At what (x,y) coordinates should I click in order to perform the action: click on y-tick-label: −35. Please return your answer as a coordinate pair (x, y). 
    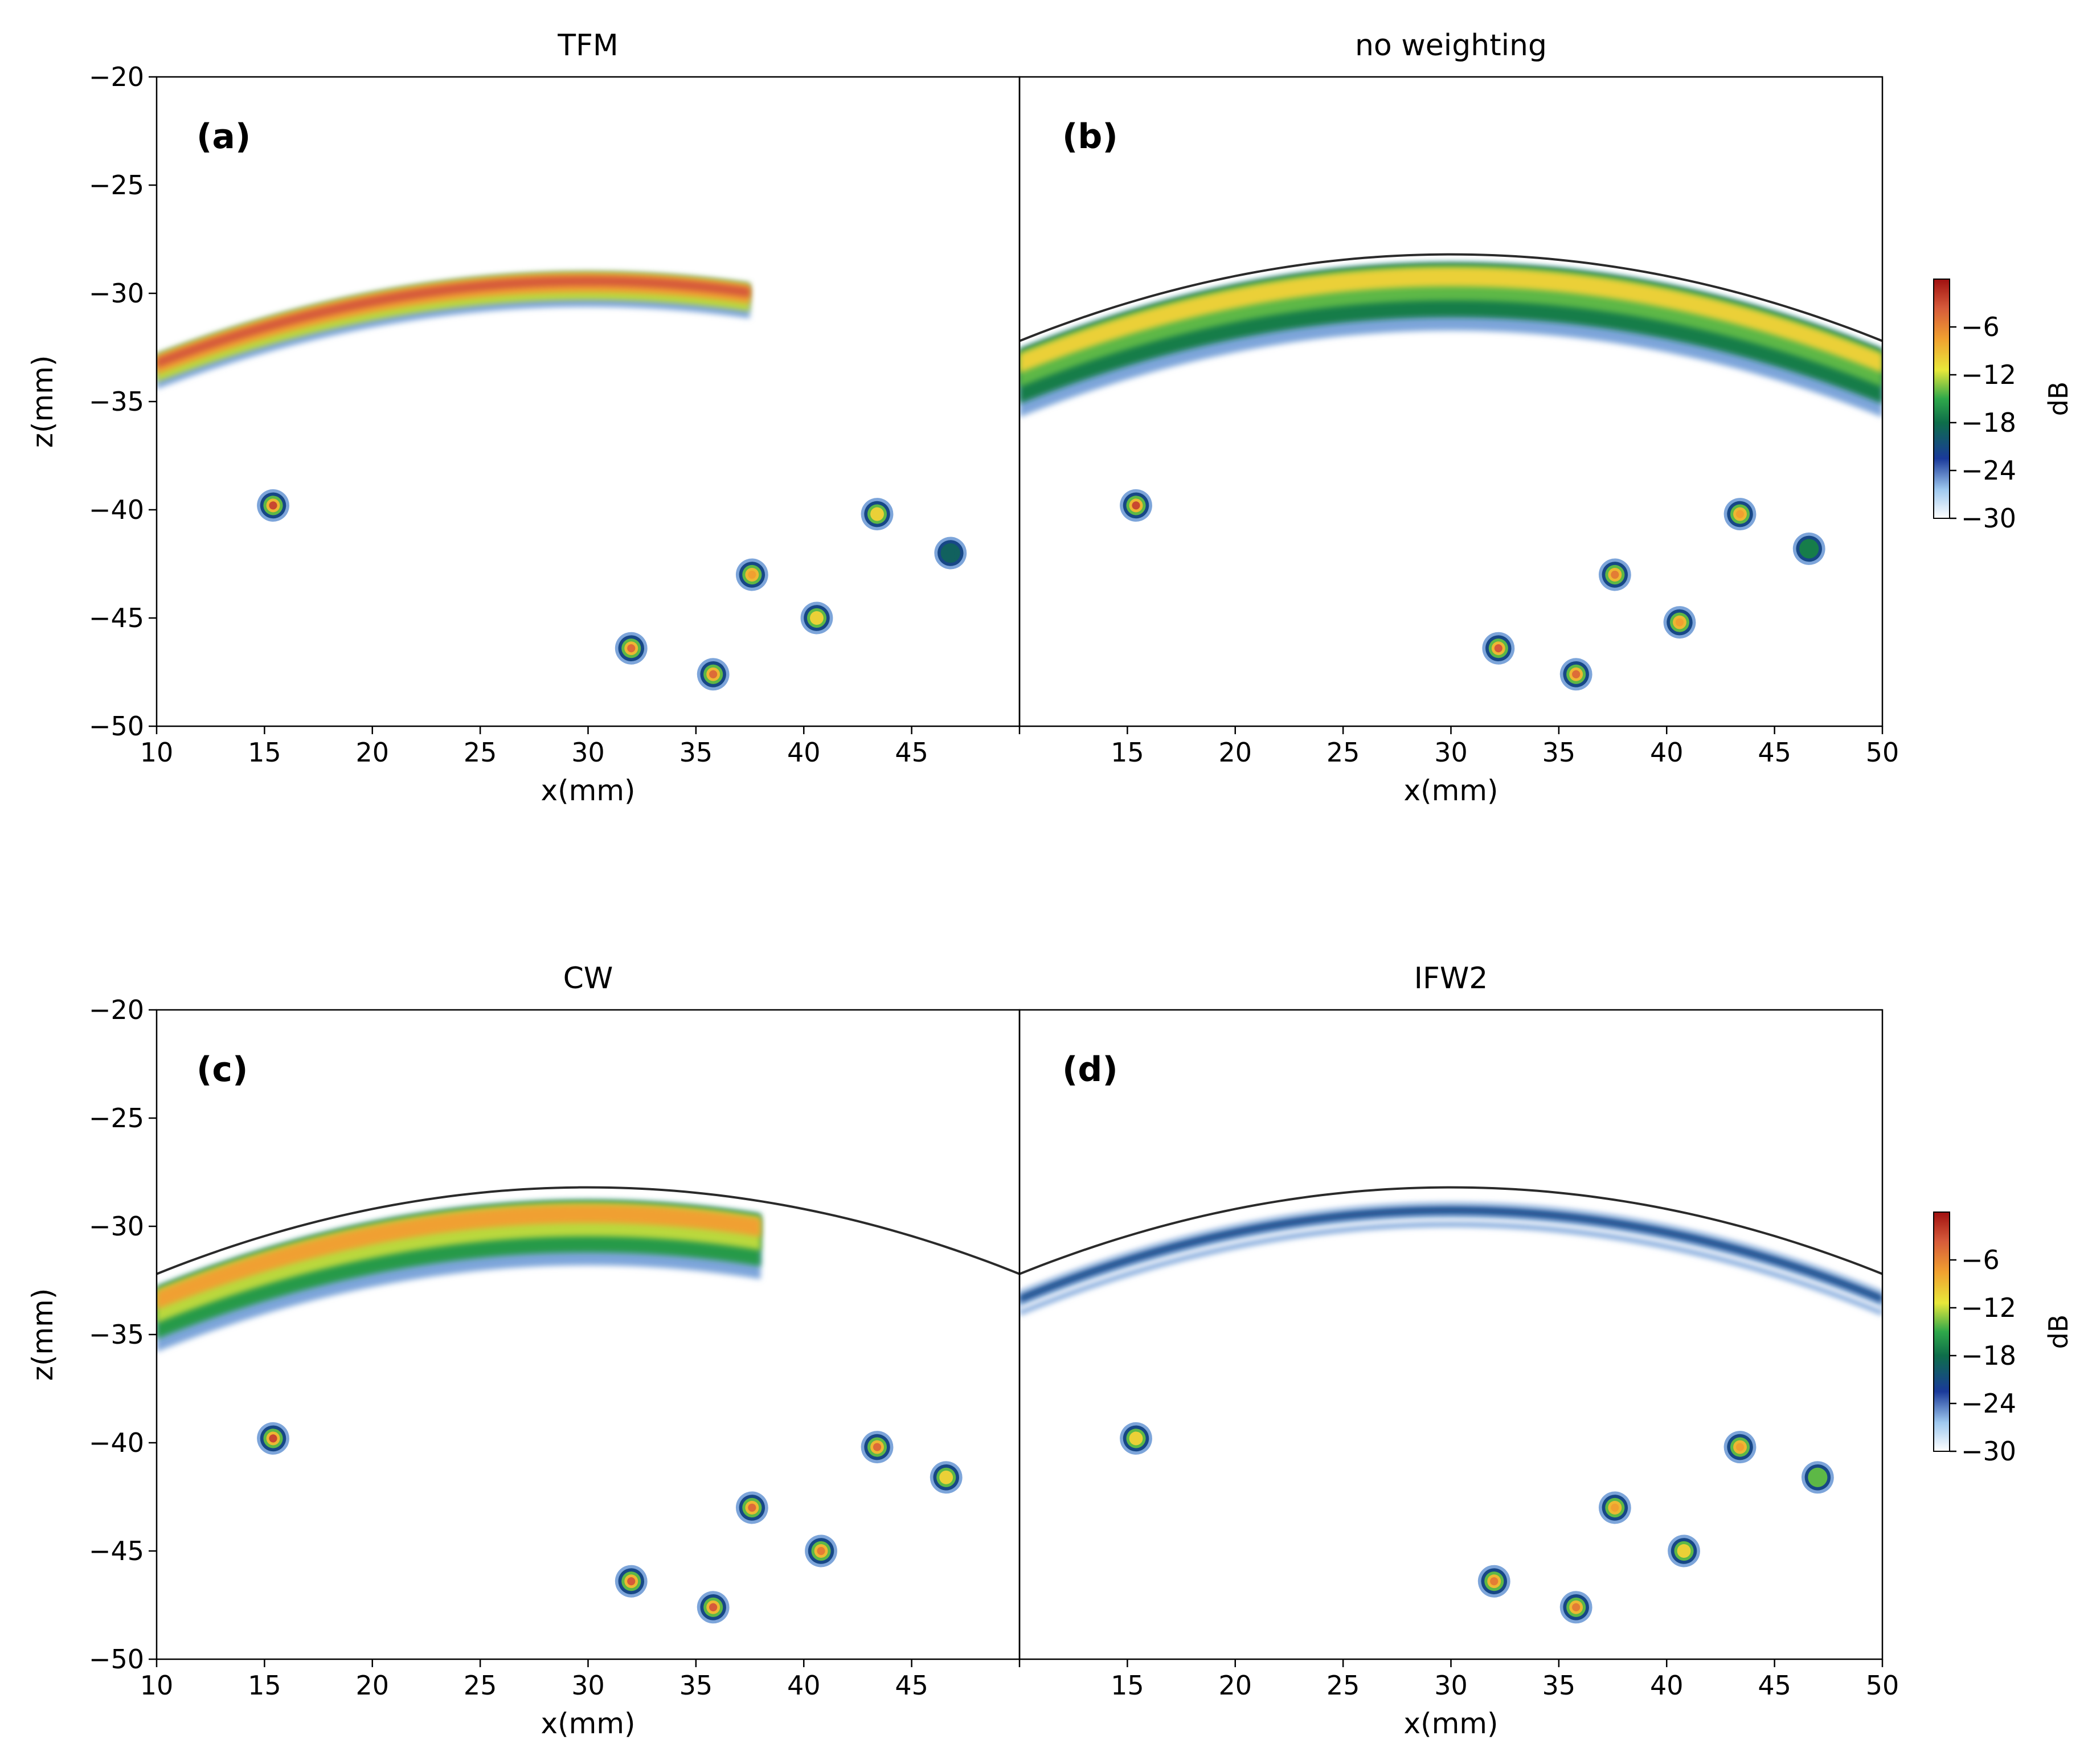
    Looking at the image, I should click on (117, 1334).